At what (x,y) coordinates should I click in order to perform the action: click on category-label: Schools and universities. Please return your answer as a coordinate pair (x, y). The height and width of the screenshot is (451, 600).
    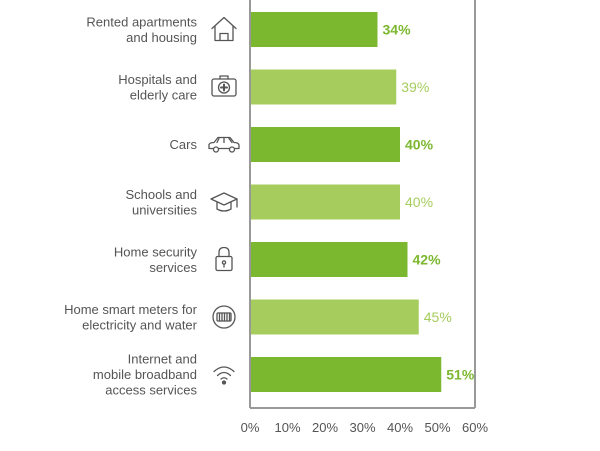
    Looking at the image, I should click on (161, 202).